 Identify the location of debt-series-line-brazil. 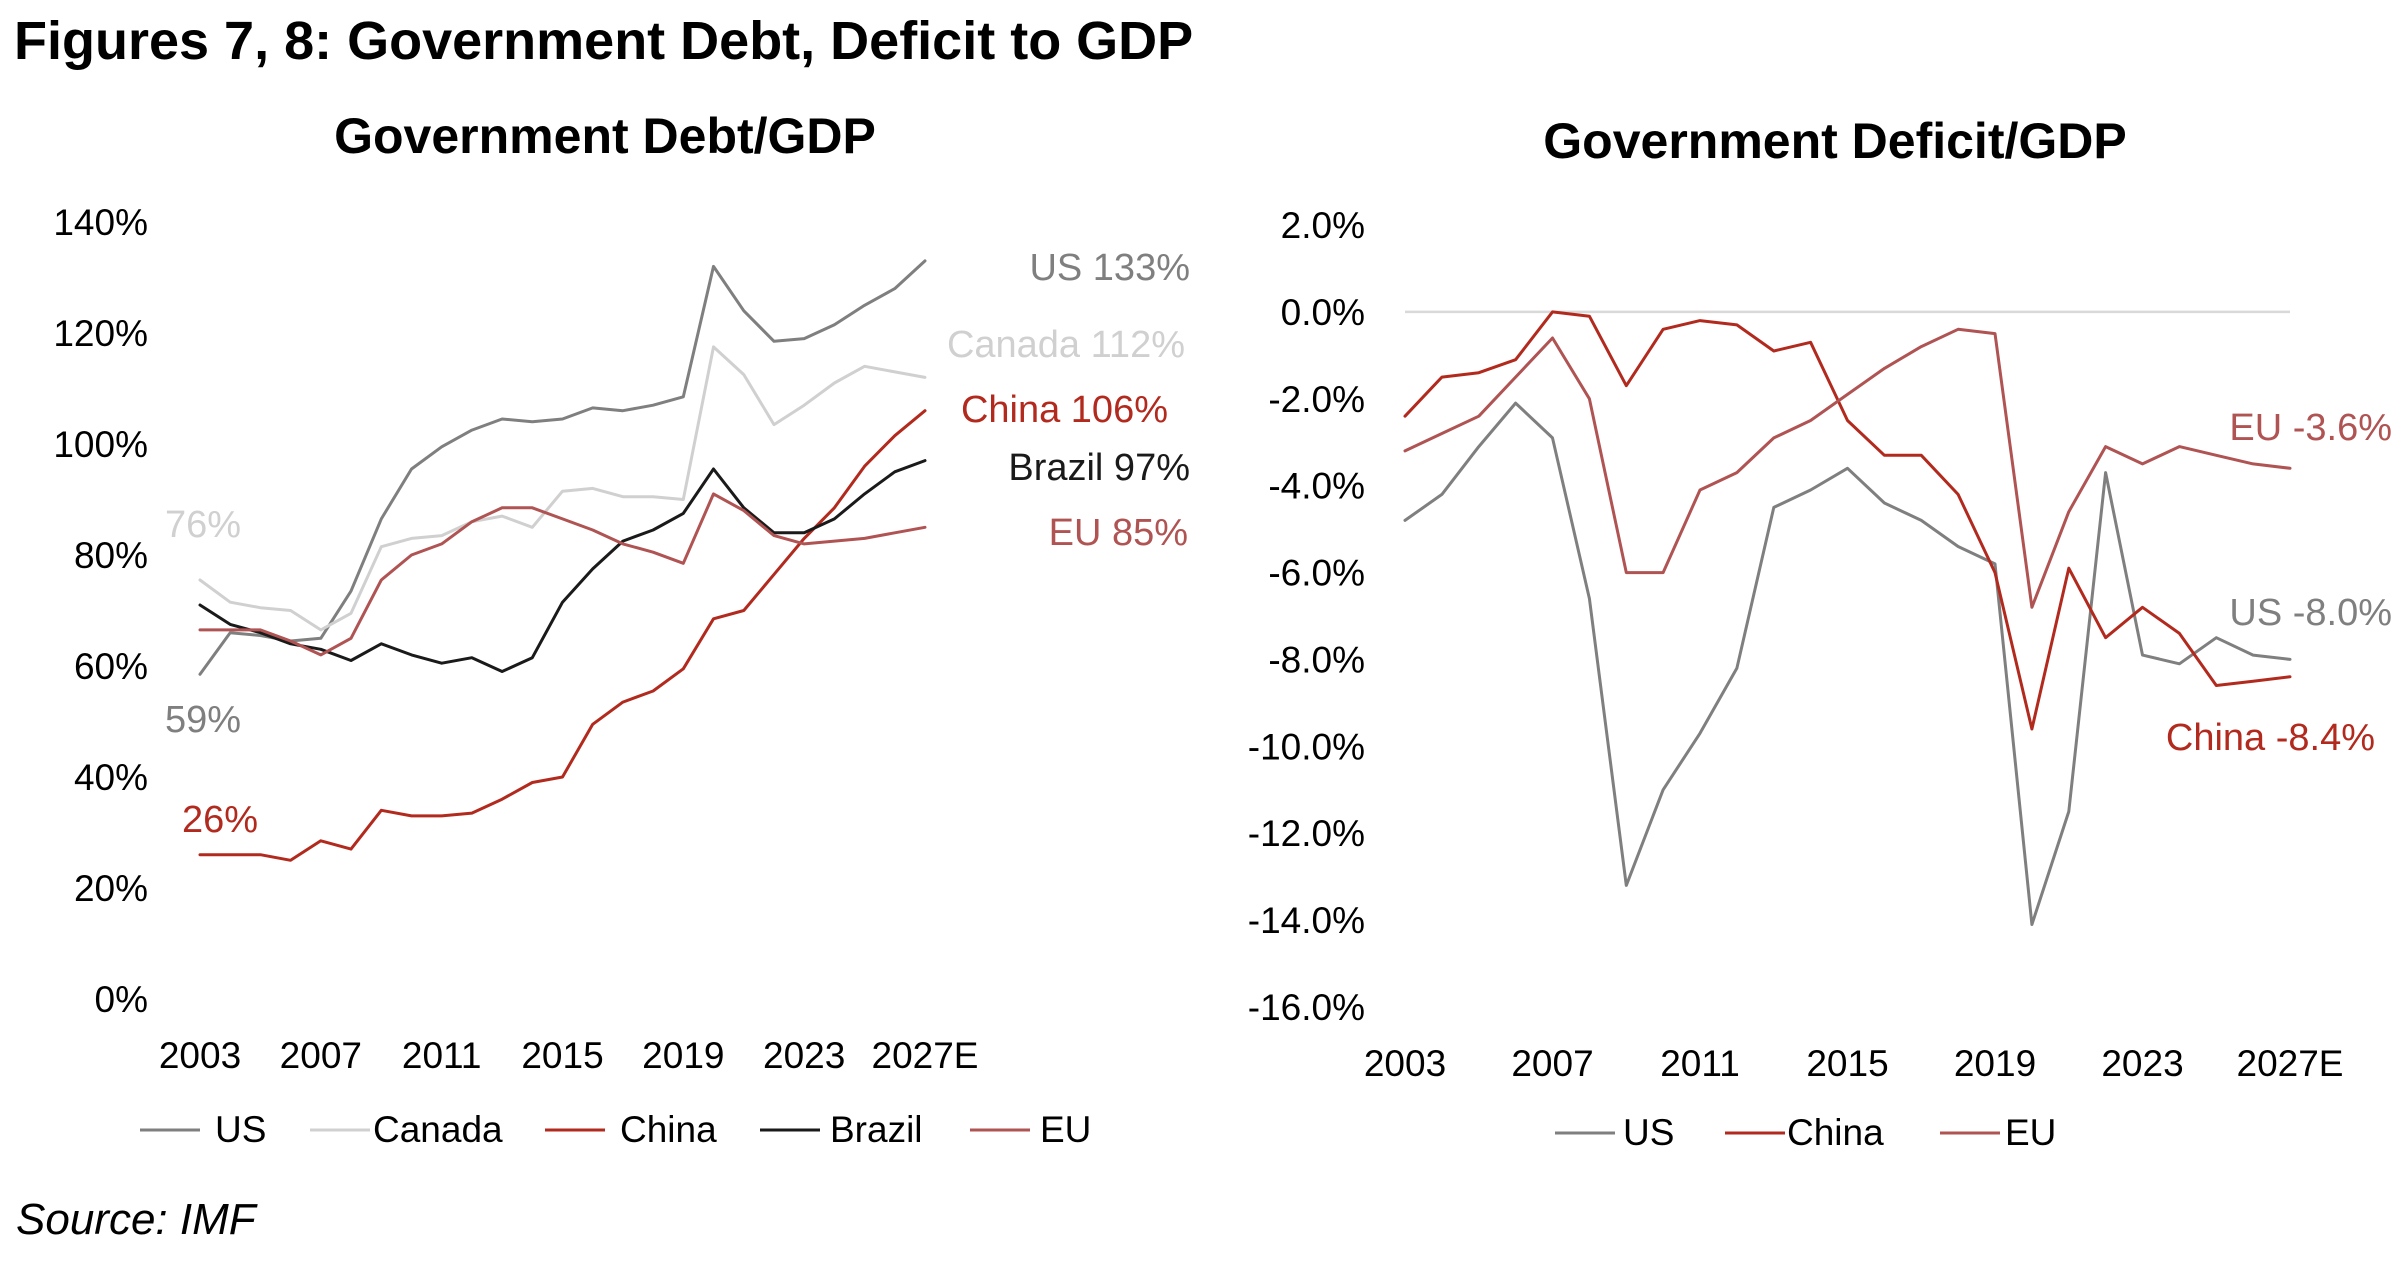
(562, 566).